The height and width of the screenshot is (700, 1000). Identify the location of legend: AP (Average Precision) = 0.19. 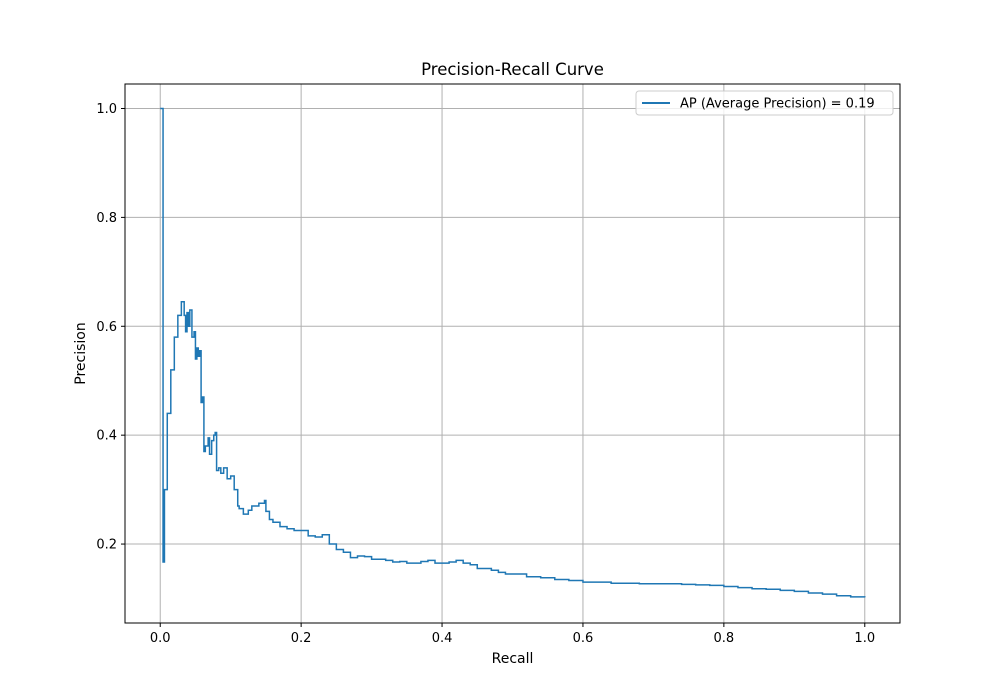
(764, 103).